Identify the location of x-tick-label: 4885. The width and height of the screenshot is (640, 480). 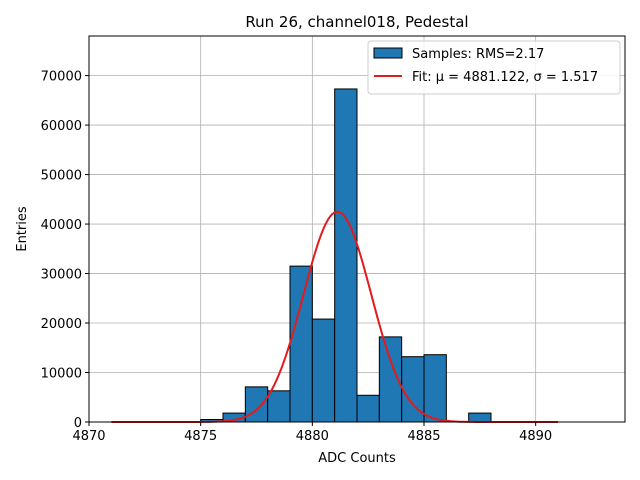
(423, 436).